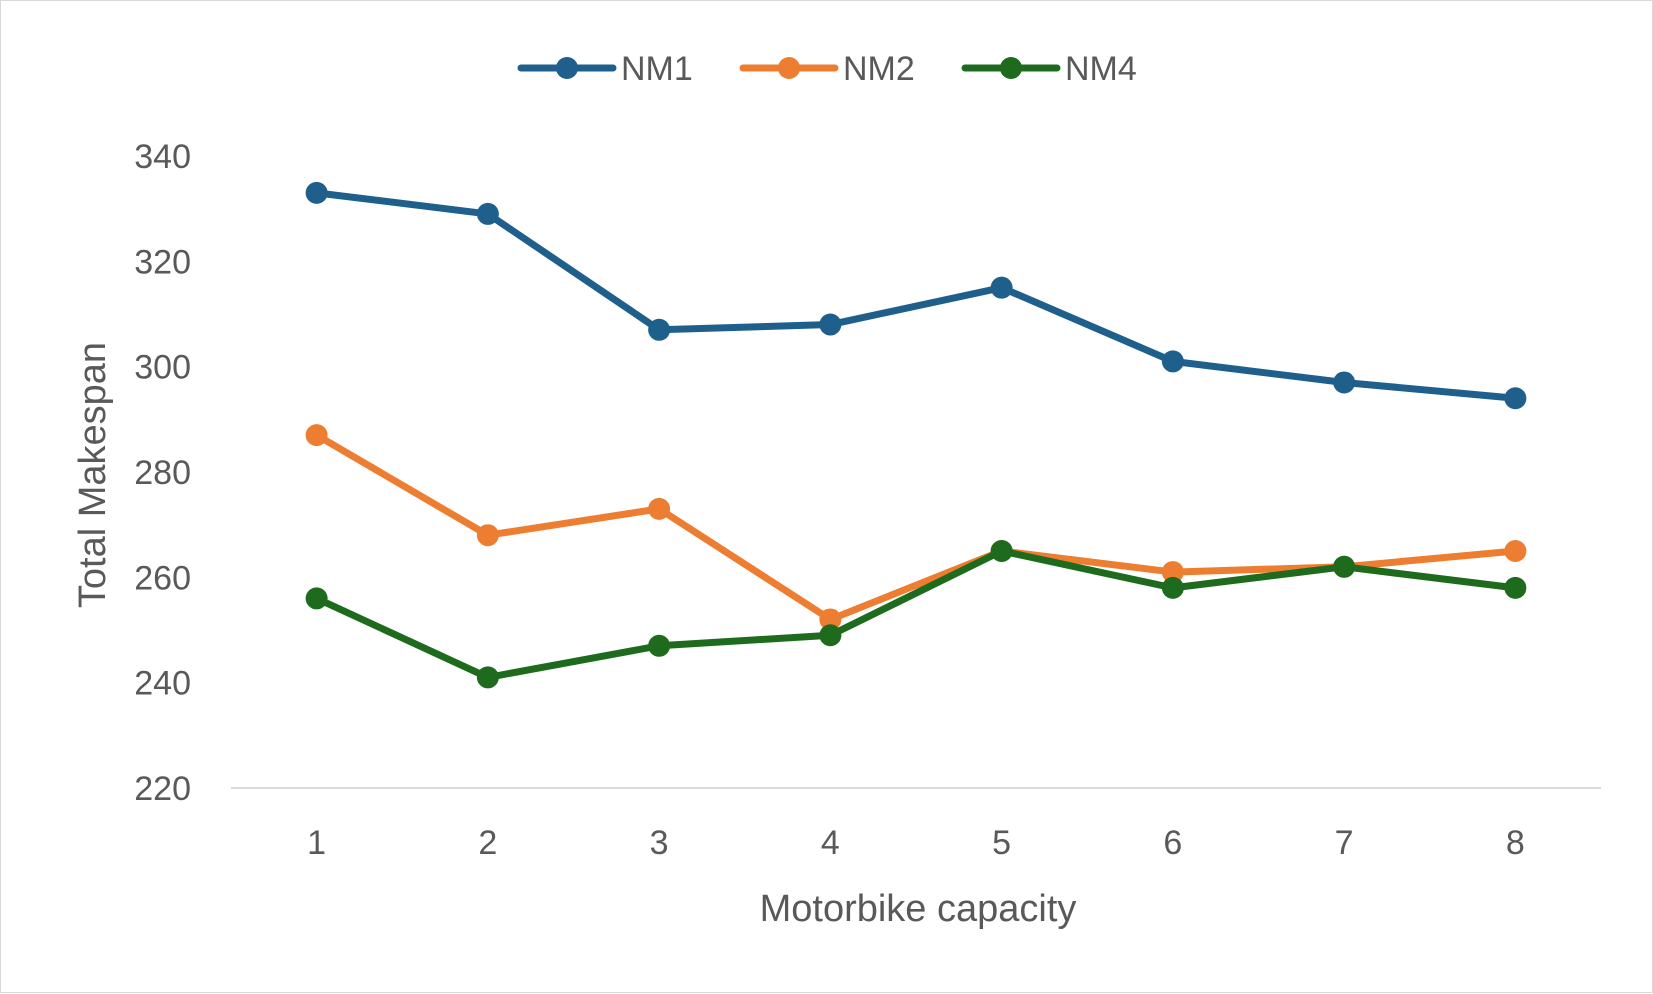  I want to click on y-axis: 220 240 260 280 300 320 340, so click(162, 473).